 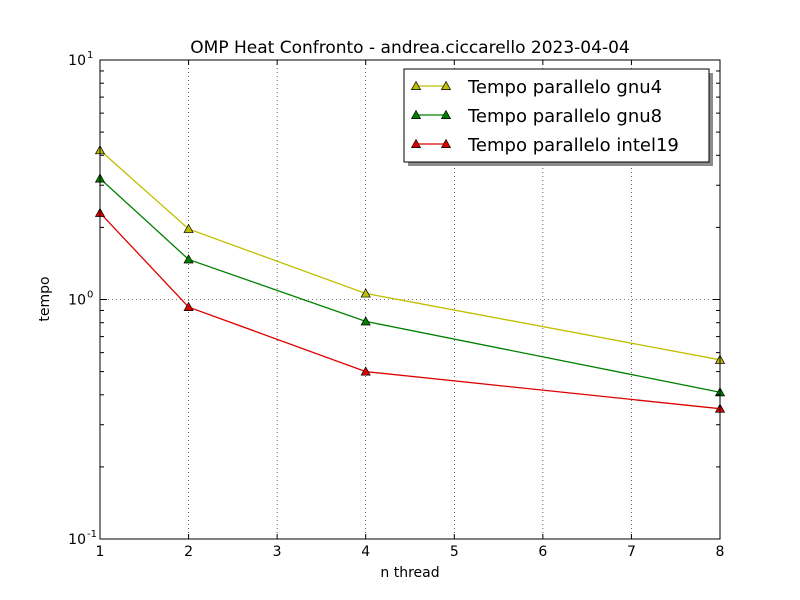 I want to click on legend-box, so click(x=556, y=115).